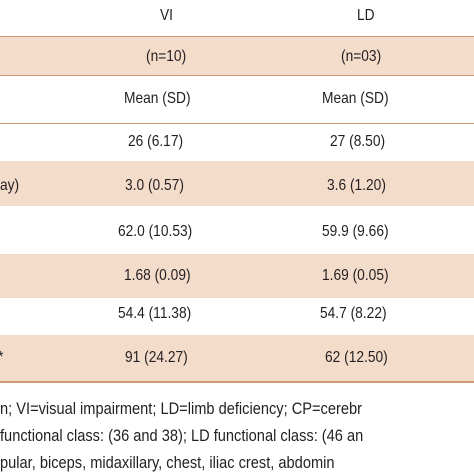 This screenshot has width=474, height=474. Describe the element at coordinates (237, 316) in the screenshot. I see `table-row: 54.4 (11.38) 54.7 (8.22)` at that location.